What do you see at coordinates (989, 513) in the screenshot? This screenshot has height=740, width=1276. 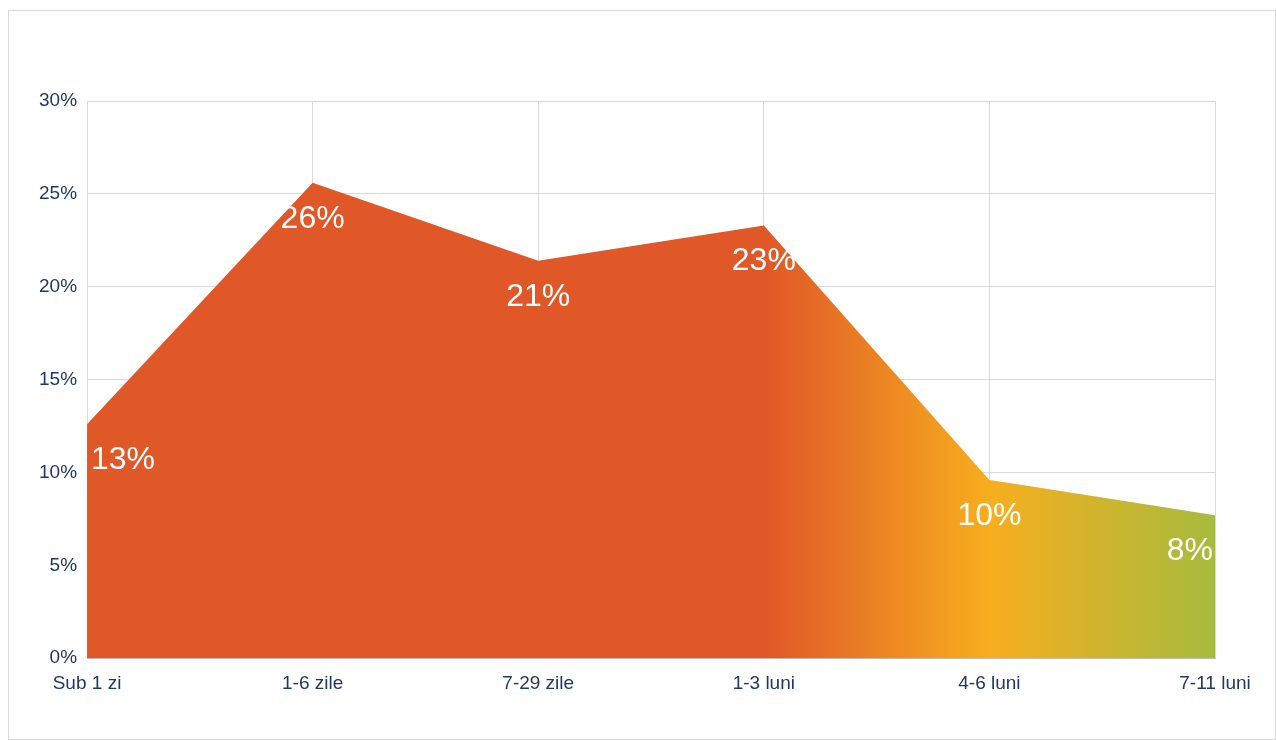 I see `data-label: 10%` at bounding box center [989, 513].